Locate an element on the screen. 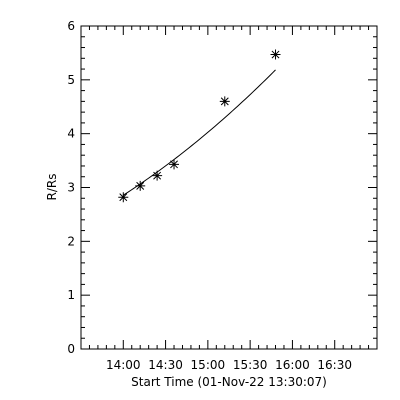  x-tick-label: 15:00 is located at coordinates (208, 365).